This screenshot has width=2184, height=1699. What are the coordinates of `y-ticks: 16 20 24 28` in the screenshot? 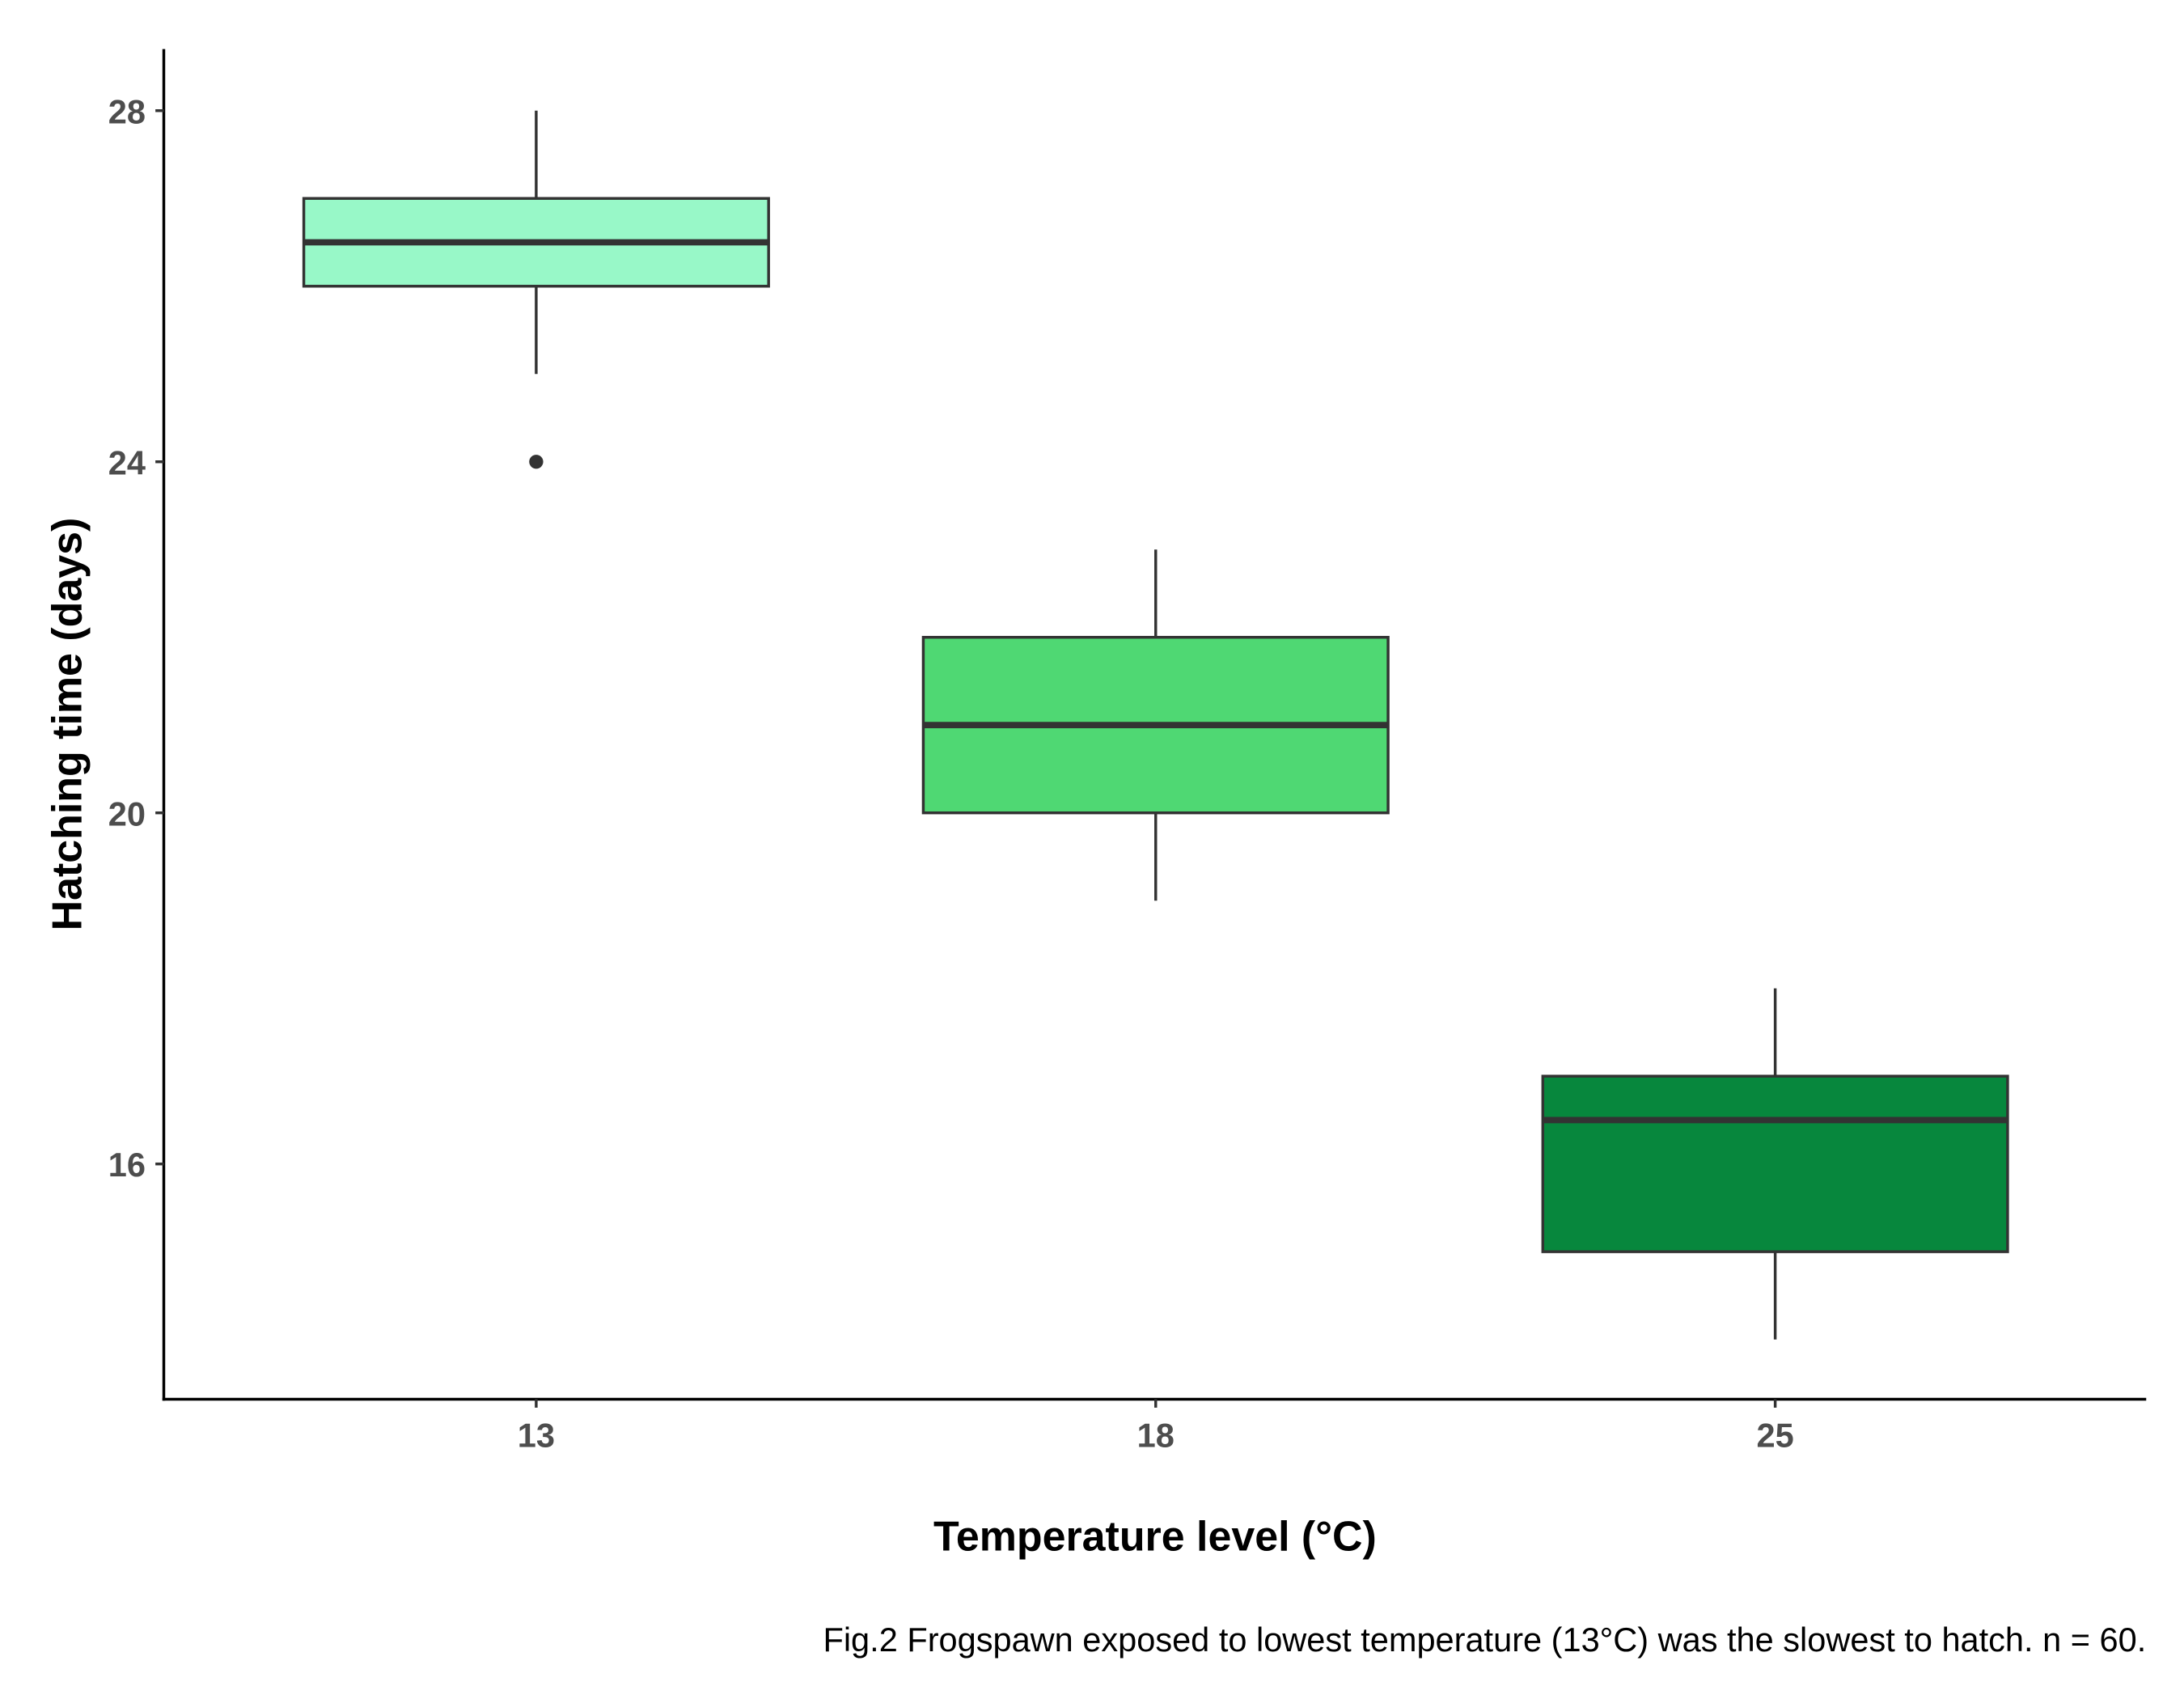 It's located at (136, 638).